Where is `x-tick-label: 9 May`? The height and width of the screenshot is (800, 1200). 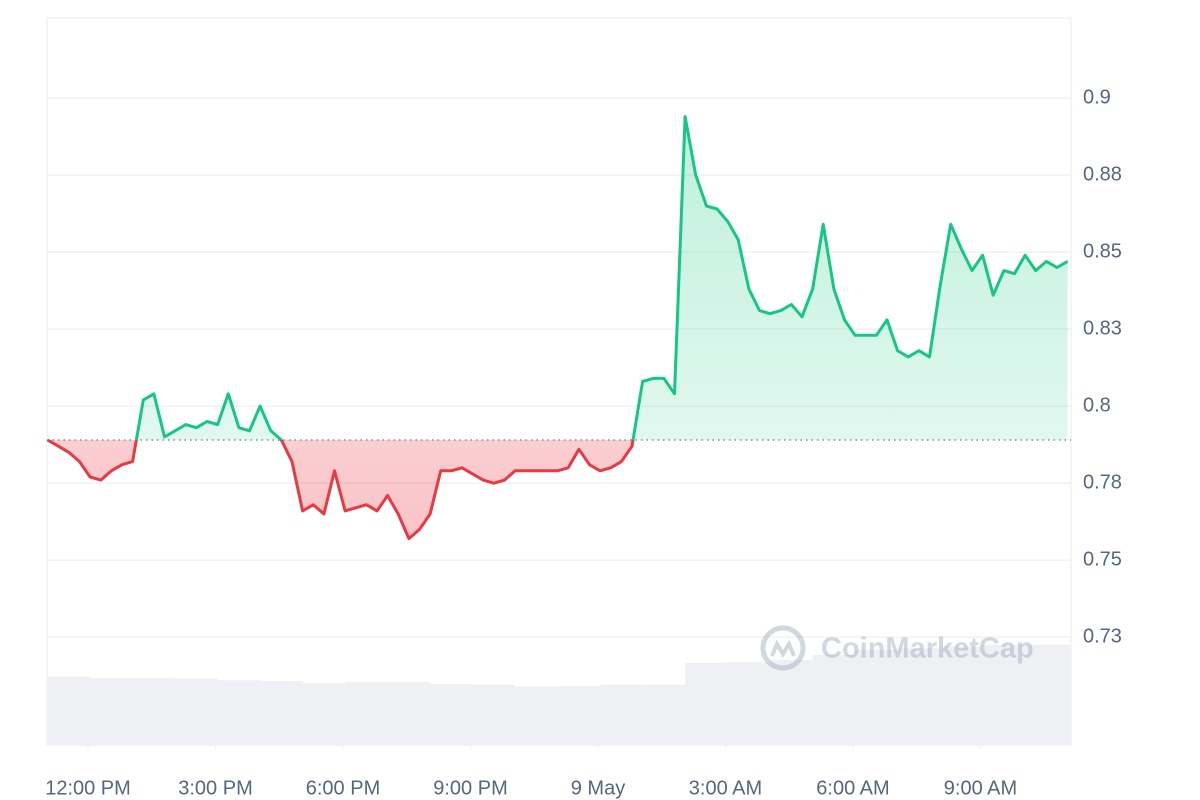 x-tick-label: 9 May is located at coordinates (598, 788).